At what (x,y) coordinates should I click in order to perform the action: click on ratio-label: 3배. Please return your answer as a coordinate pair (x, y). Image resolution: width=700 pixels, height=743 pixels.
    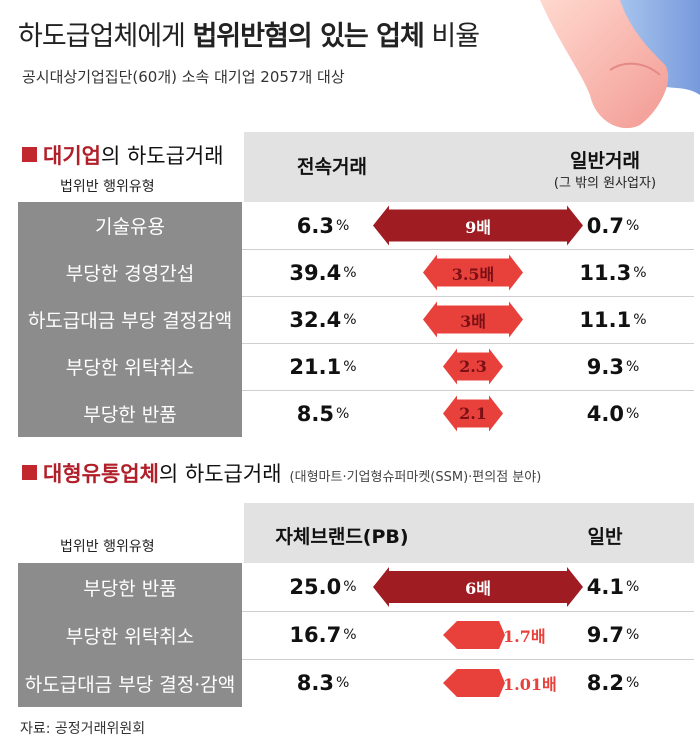
    Looking at the image, I should click on (473, 321).